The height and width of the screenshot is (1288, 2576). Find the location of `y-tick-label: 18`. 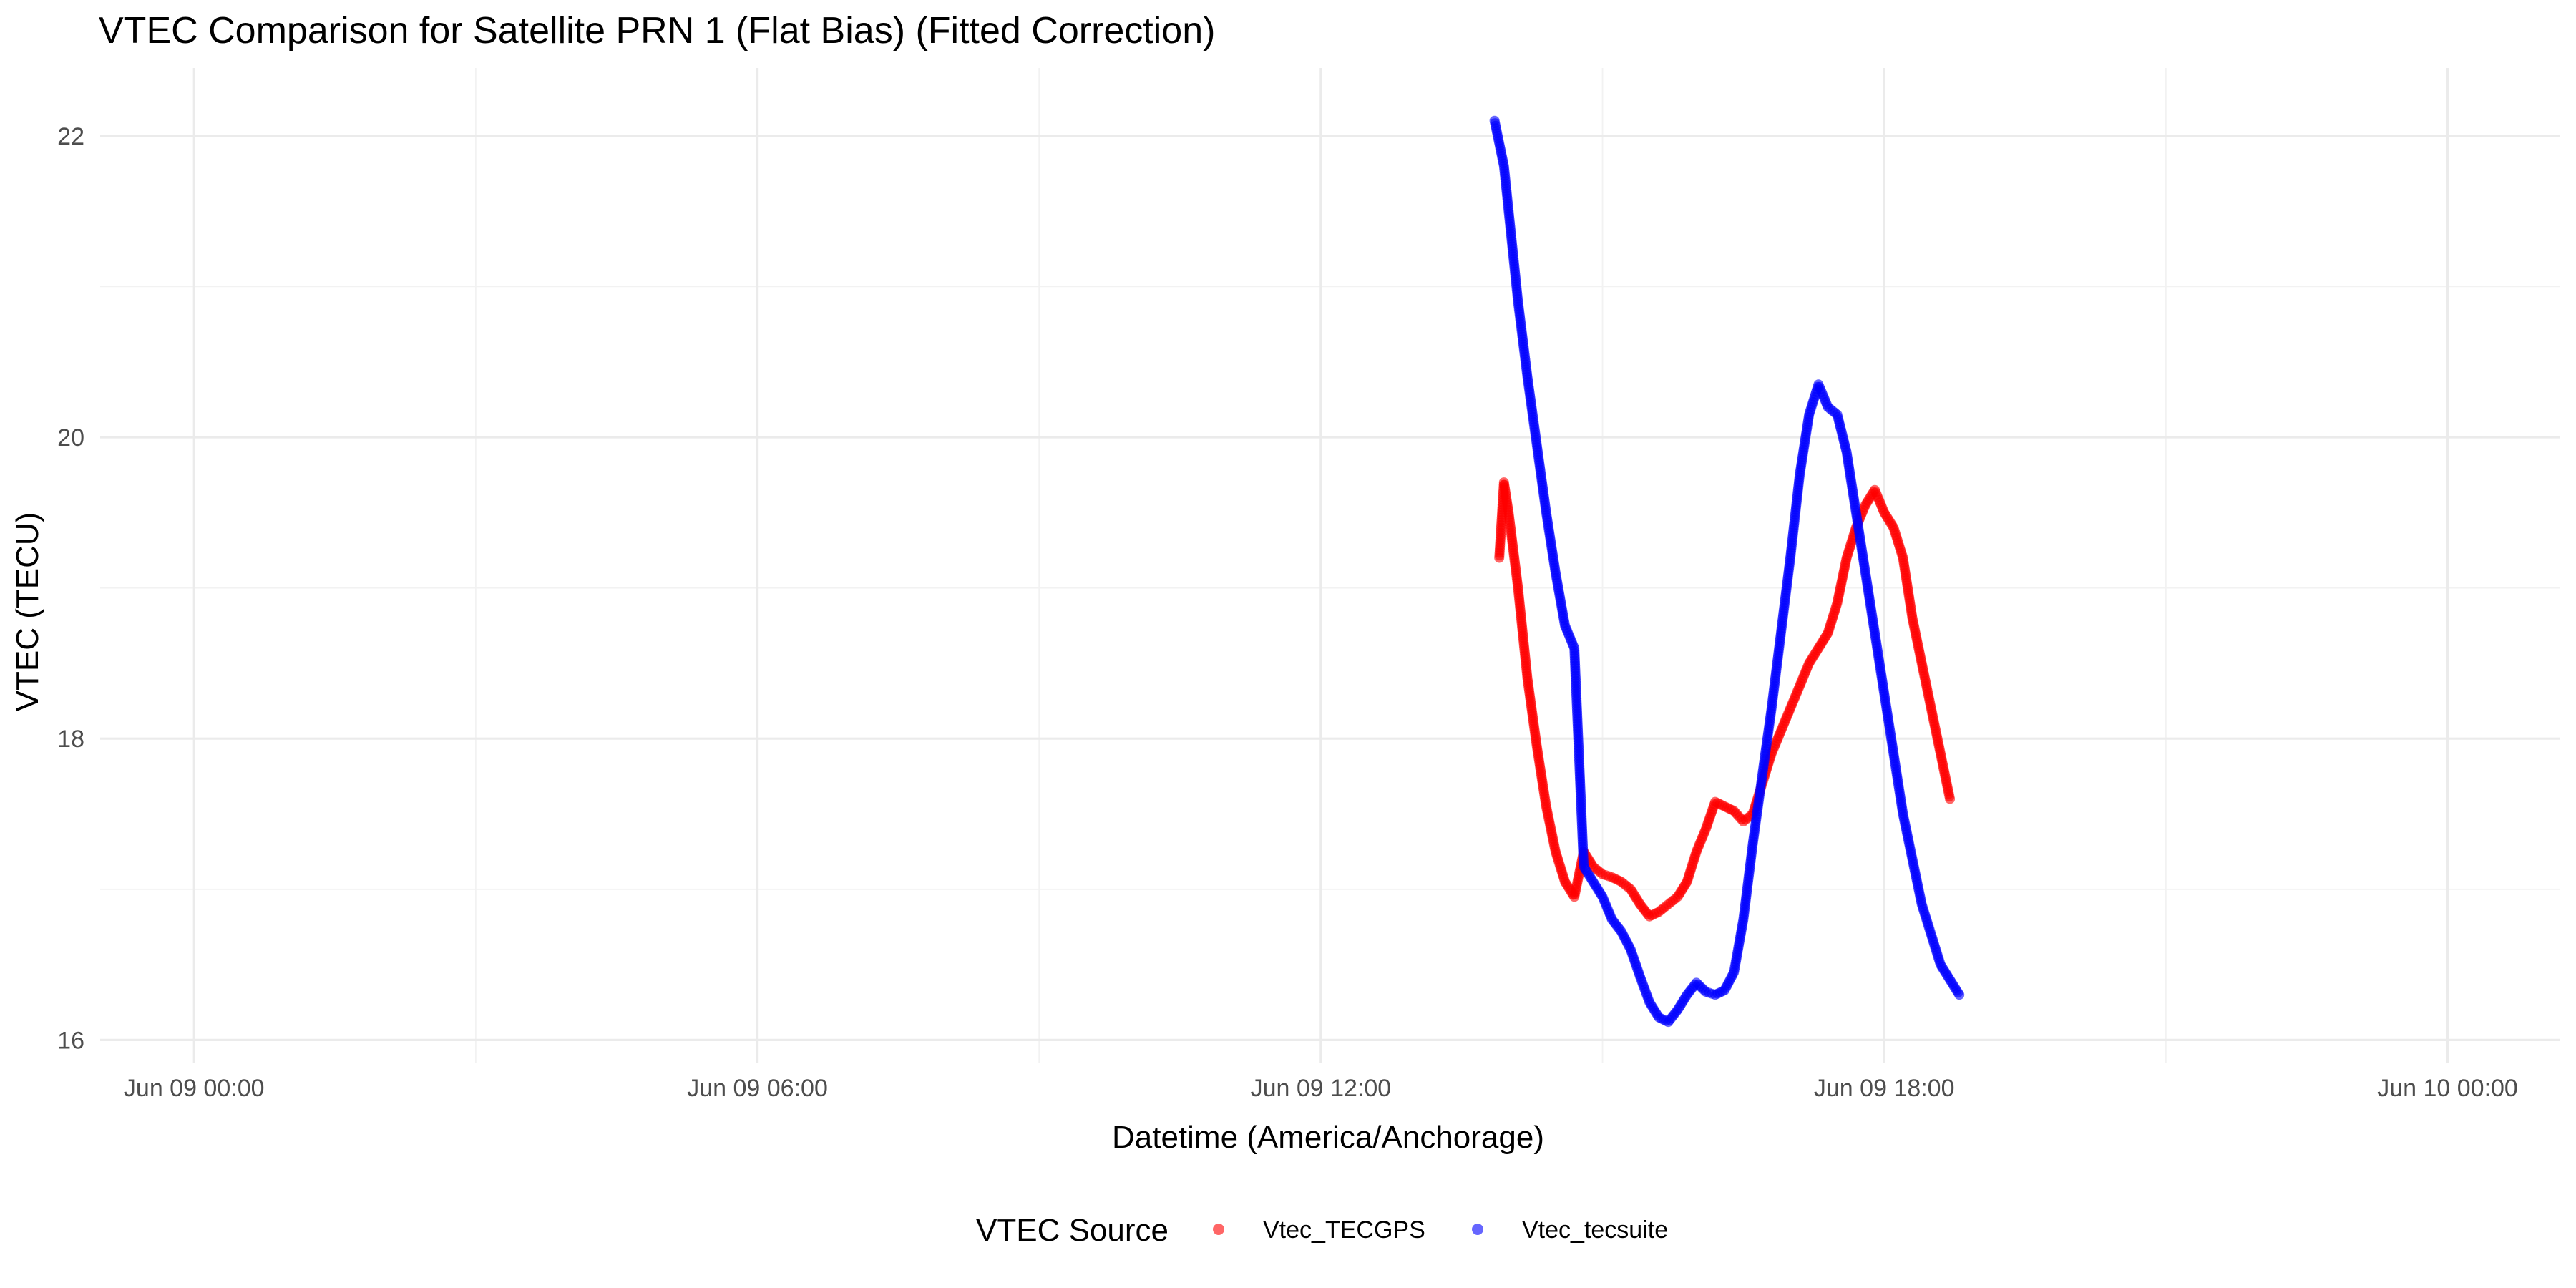

y-tick-label: 18 is located at coordinates (70, 739).